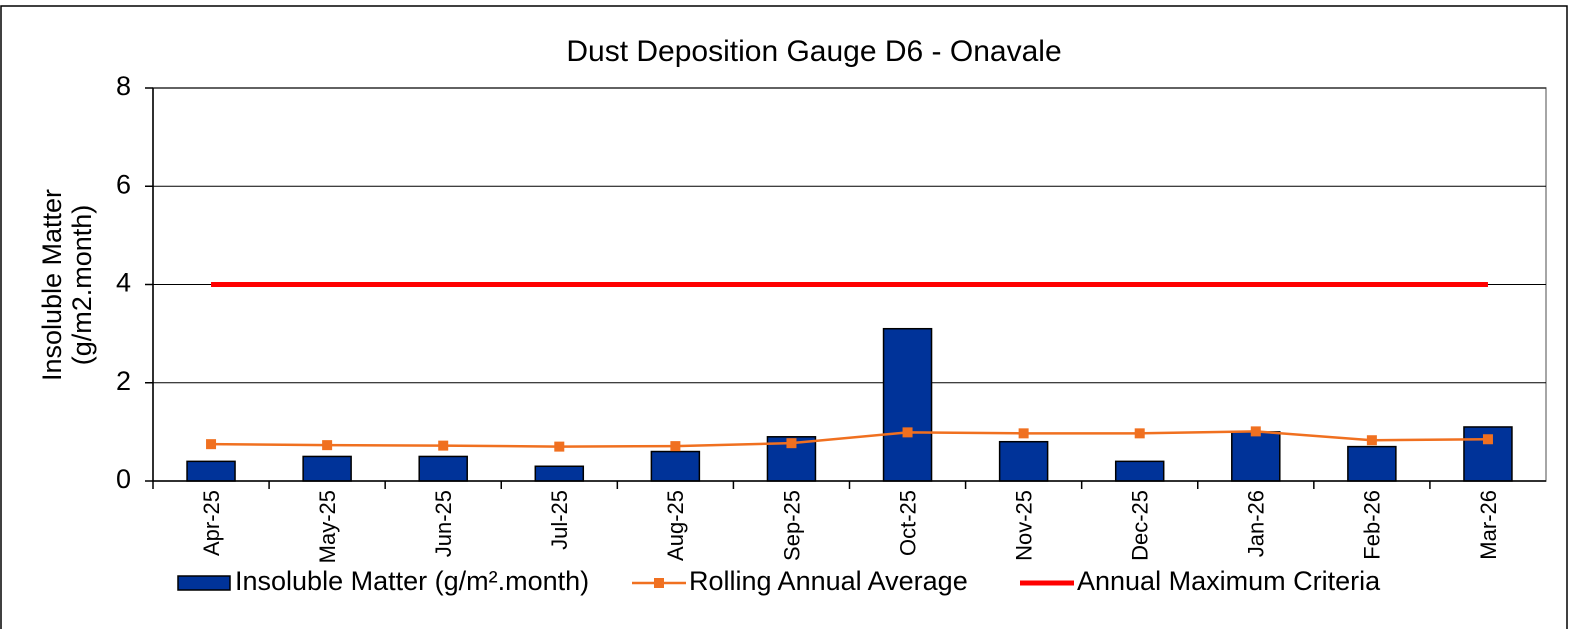  What do you see at coordinates (1140, 525) in the screenshot?
I see `x-tick-label: Dec-25` at bounding box center [1140, 525].